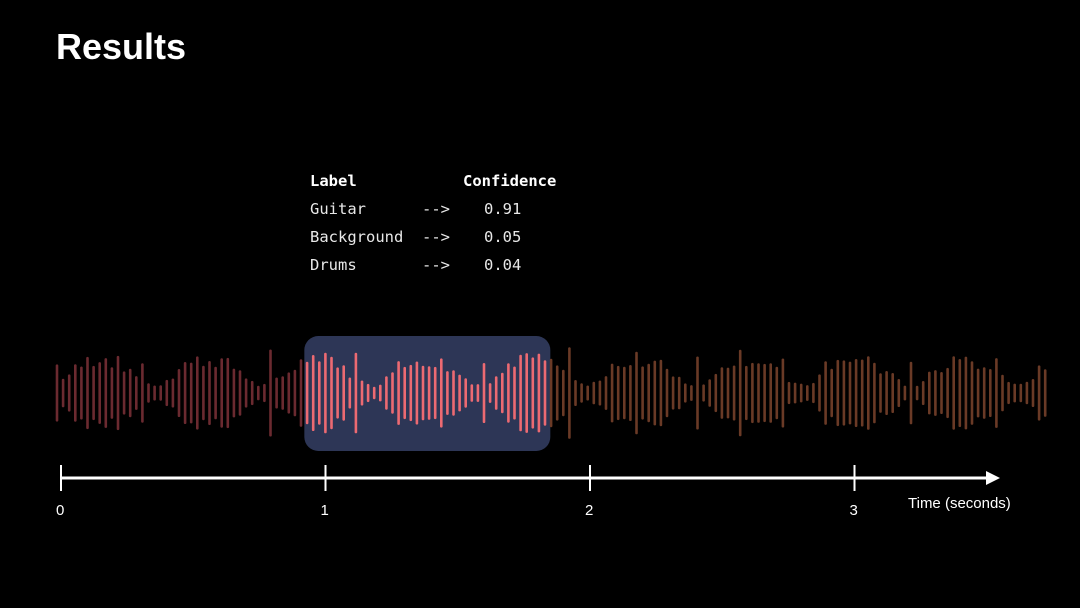 The width and height of the screenshot is (1080, 608). I want to click on label-column-header: Label, so click(333, 181).